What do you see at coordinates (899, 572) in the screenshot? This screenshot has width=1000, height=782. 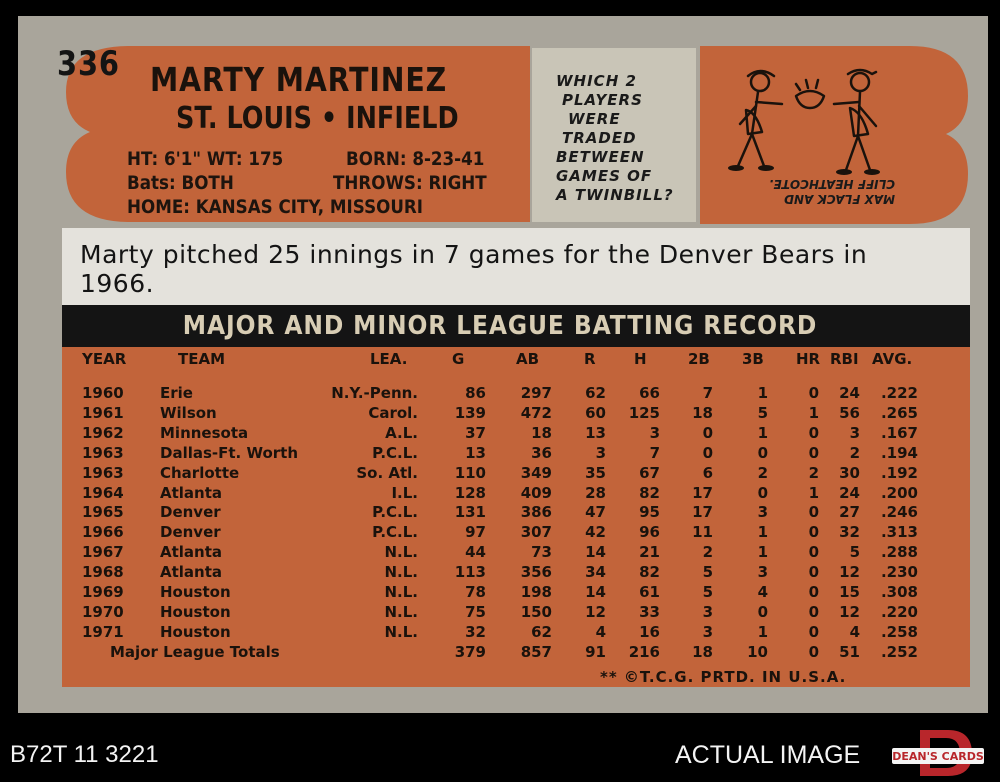 I see `table-cell-avg: .230` at bounding box center [899, 572].